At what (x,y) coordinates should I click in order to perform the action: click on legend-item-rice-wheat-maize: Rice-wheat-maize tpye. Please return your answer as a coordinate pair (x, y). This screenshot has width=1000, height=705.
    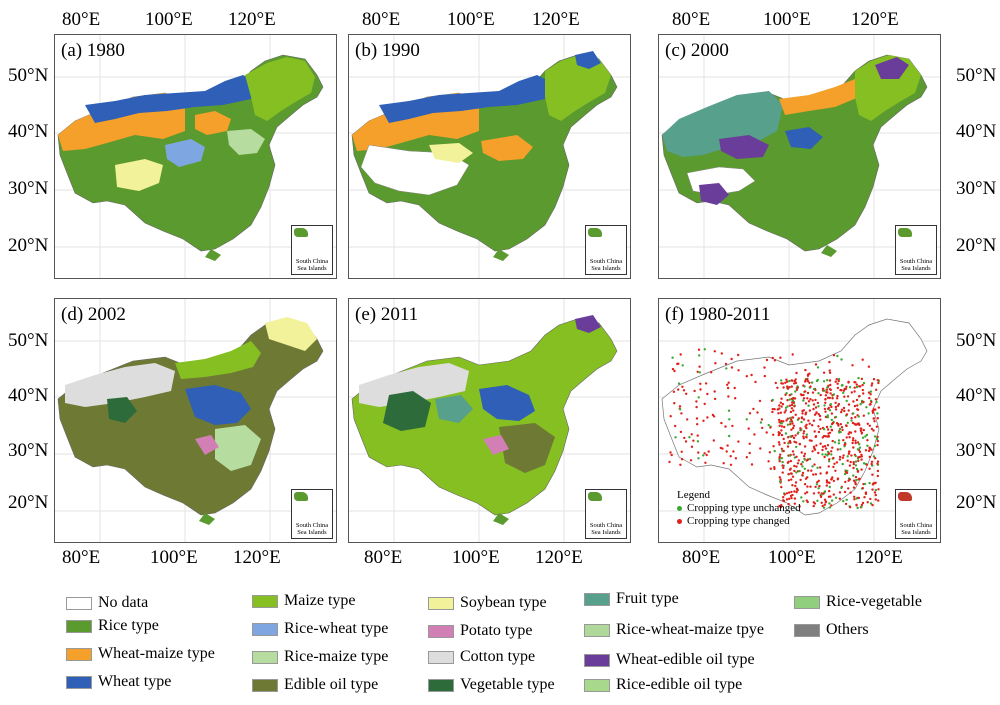
    Looking at the image, I should click on (674, 630).